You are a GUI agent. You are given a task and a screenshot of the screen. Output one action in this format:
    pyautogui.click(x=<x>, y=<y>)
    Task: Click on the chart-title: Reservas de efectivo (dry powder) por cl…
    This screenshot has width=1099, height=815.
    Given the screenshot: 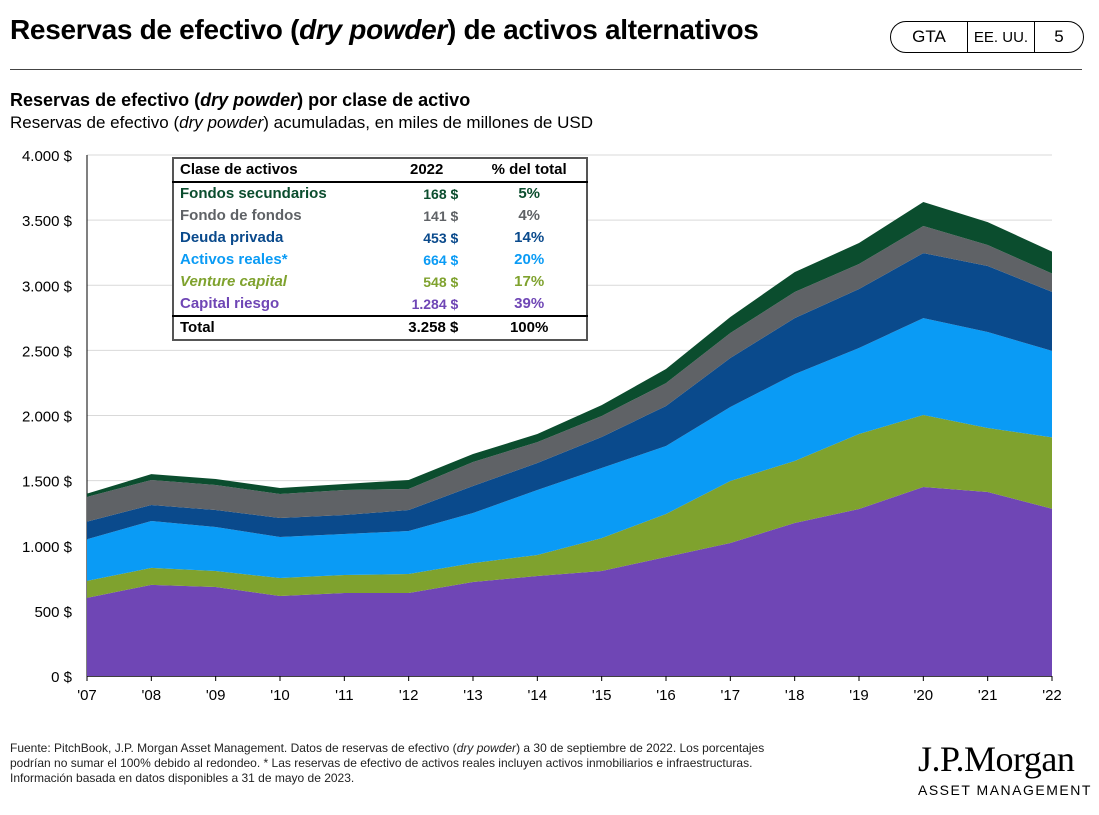 What is the action you would take?
    pyautogui.click(x=240, y=100)
    